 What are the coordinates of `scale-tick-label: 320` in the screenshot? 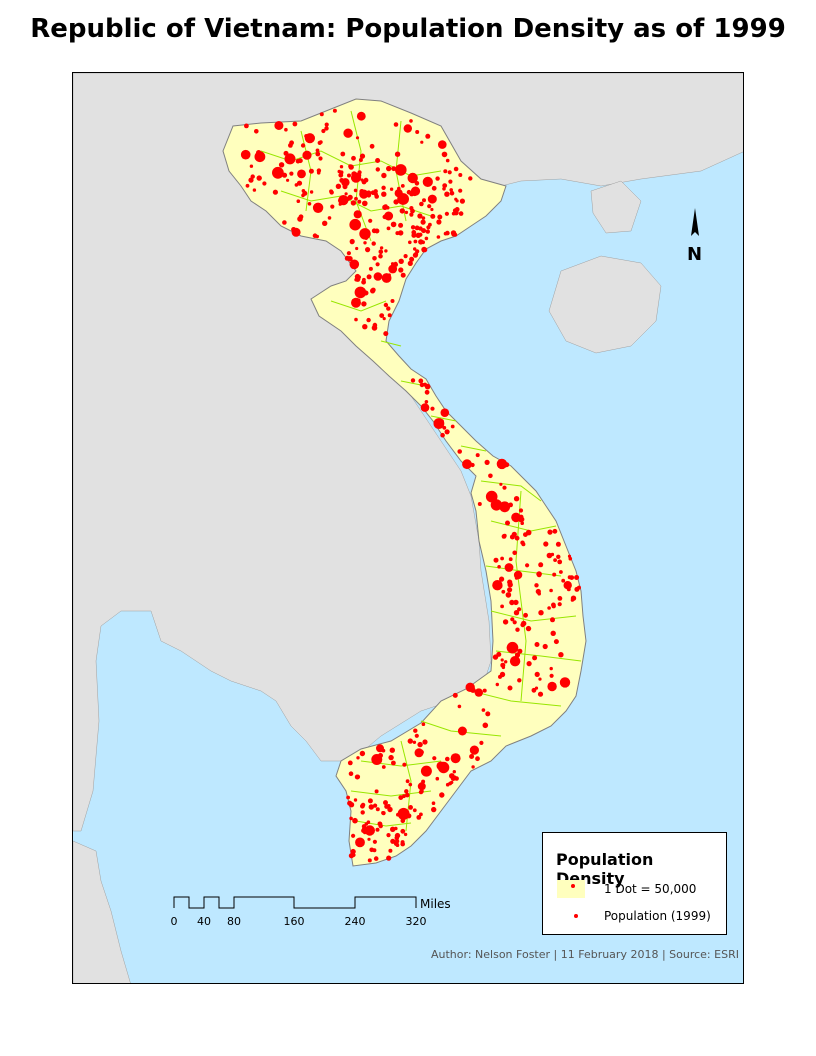 It's located at (416, 921).